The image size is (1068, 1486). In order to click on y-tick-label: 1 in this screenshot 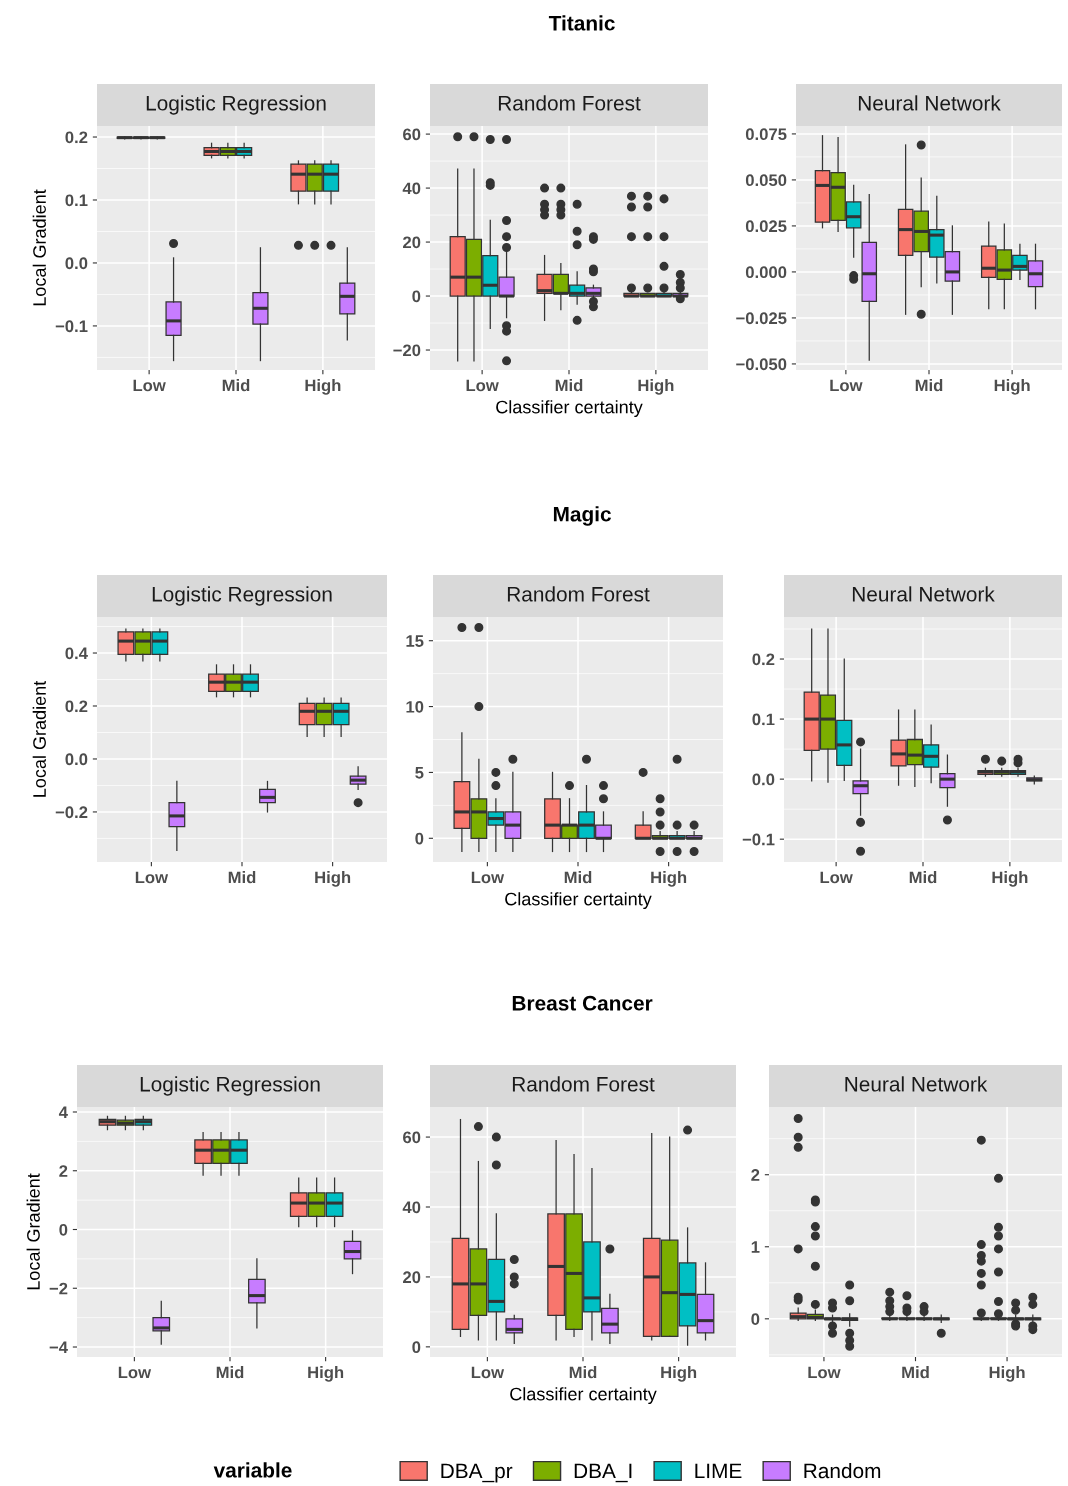, I will do `click(755, 1247)`.